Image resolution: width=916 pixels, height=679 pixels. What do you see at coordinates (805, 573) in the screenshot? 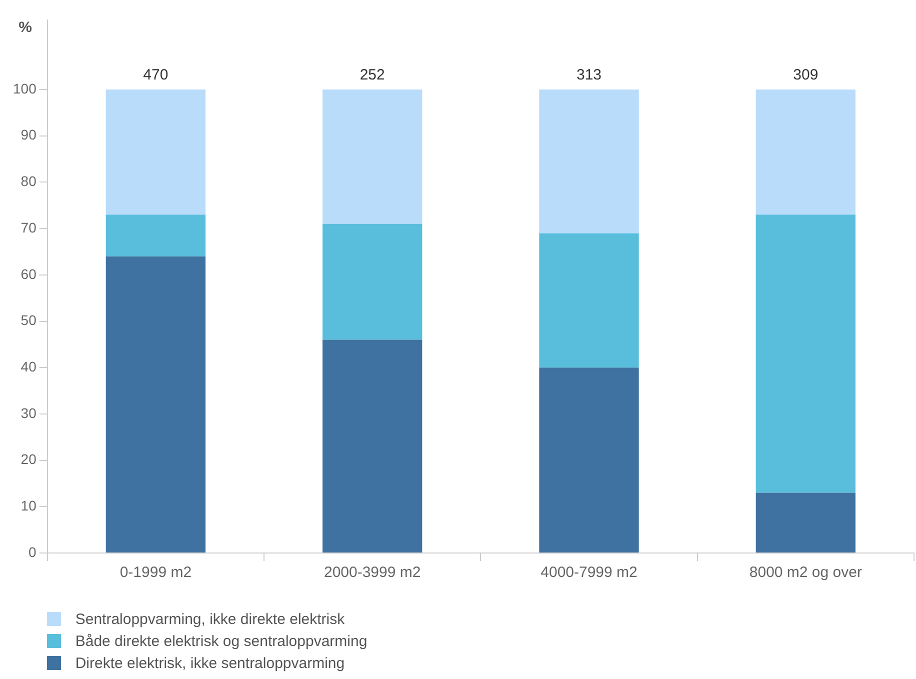
I see `x-tick-label: 8000 m2 og over` at bounding box center [805, 573].